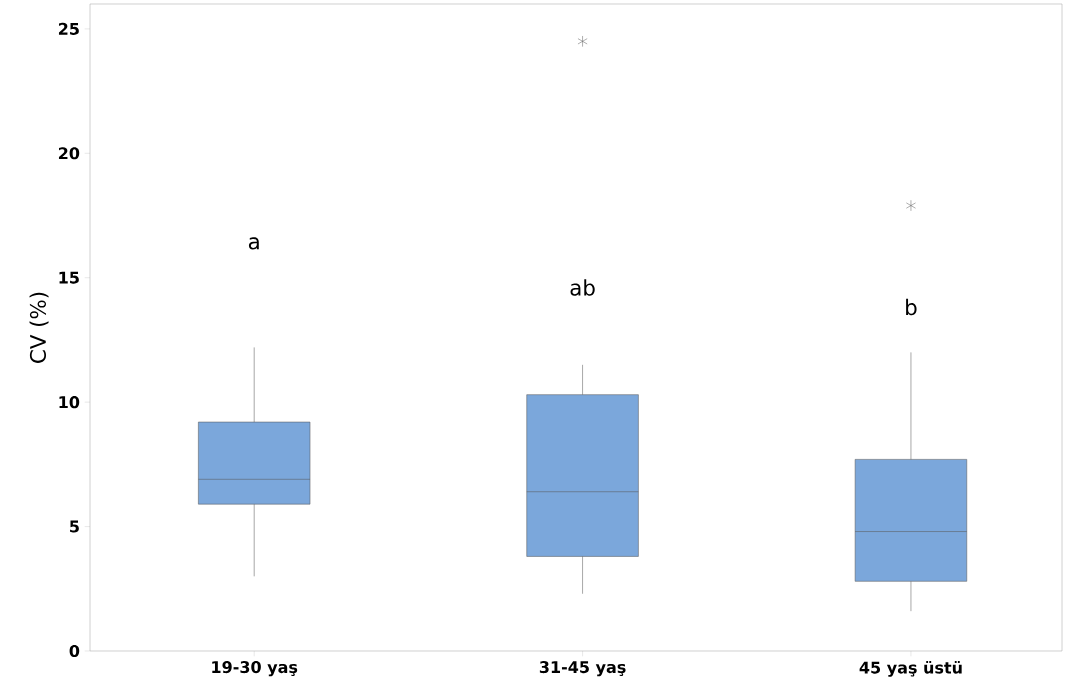 This screenshot has width=1067, height=691. What do you see at coordinates (68, 28) in the screenshot?
I see `y-tick-label: 25` at bounding box center [68, 28].